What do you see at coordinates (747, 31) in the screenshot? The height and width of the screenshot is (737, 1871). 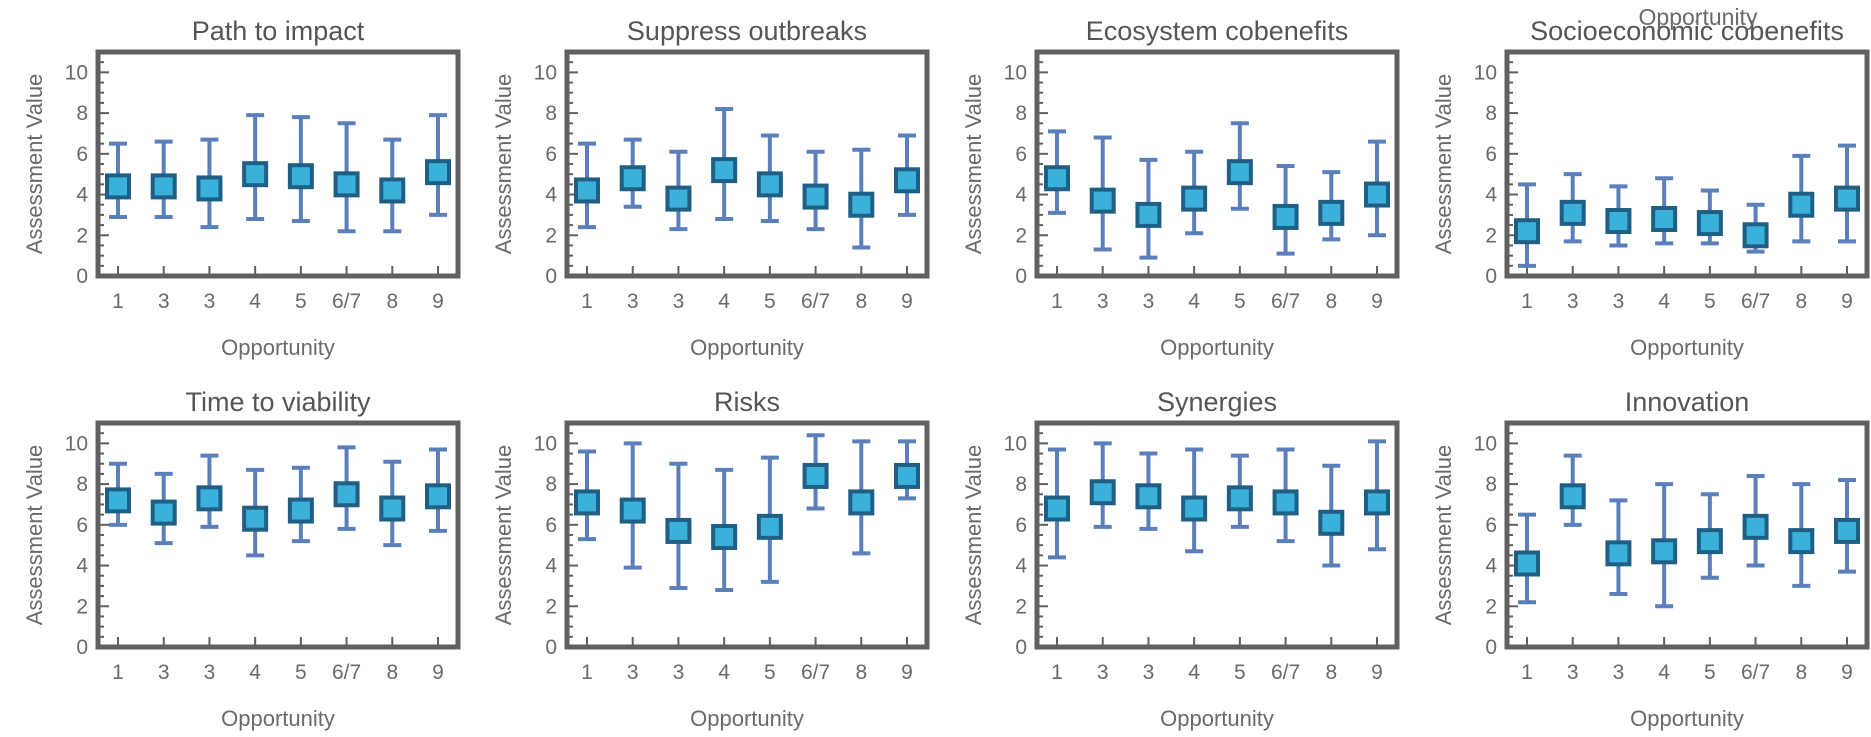 I see `panel-title: Suppress outbreaks` at bounding box center [747, 31].